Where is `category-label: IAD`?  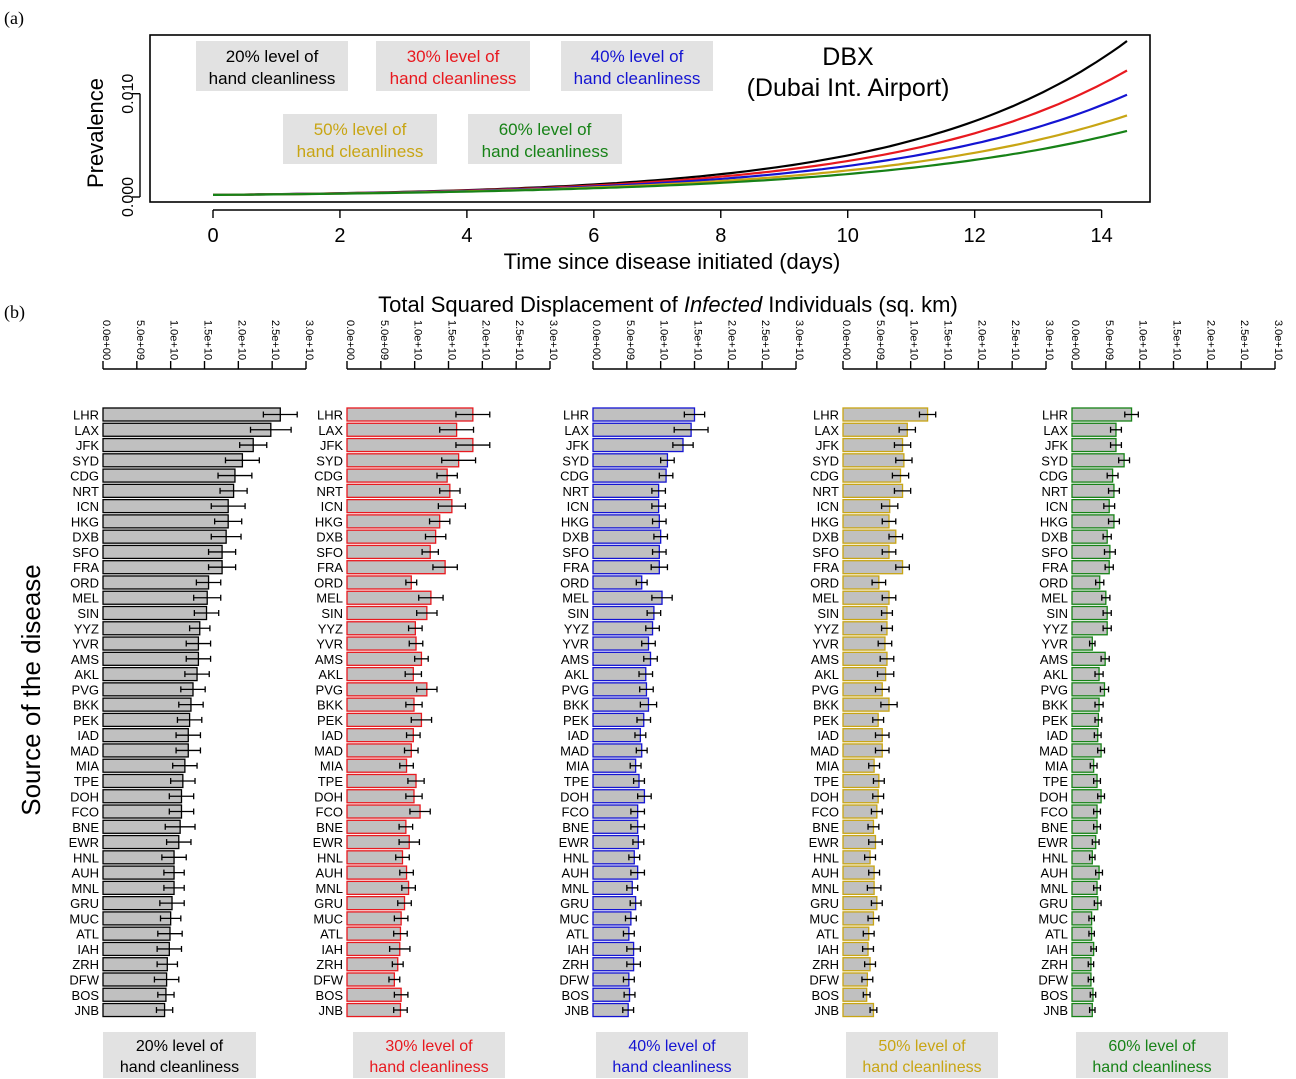
category-label: IAD is located at coordinates (578, 735).